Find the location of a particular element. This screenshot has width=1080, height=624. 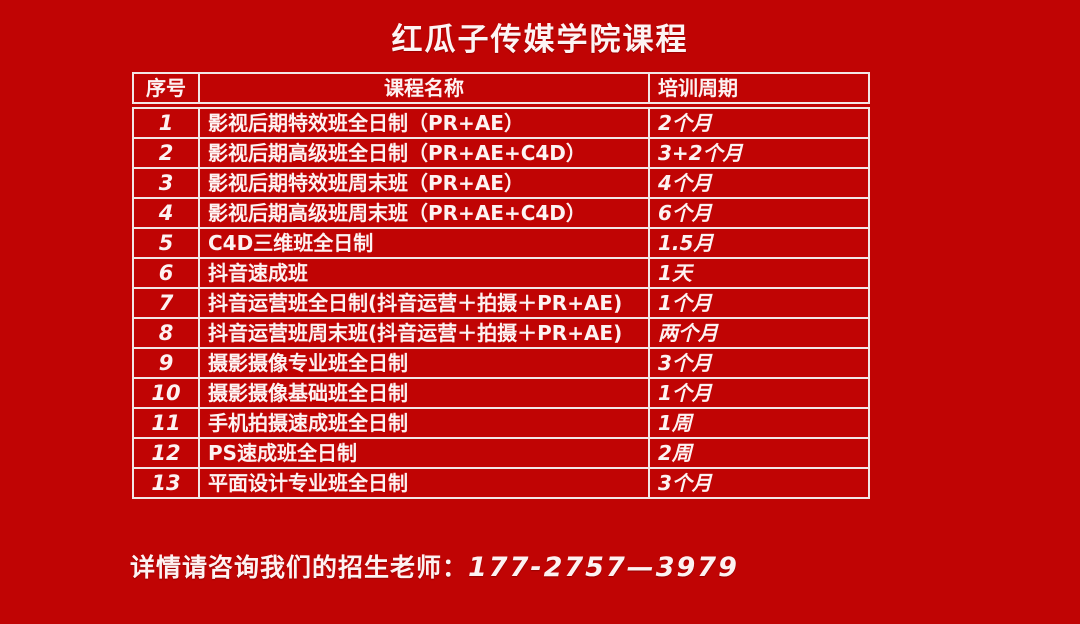

course-name: 平面设计专业班全日制 is located at coordinates (424, 483).